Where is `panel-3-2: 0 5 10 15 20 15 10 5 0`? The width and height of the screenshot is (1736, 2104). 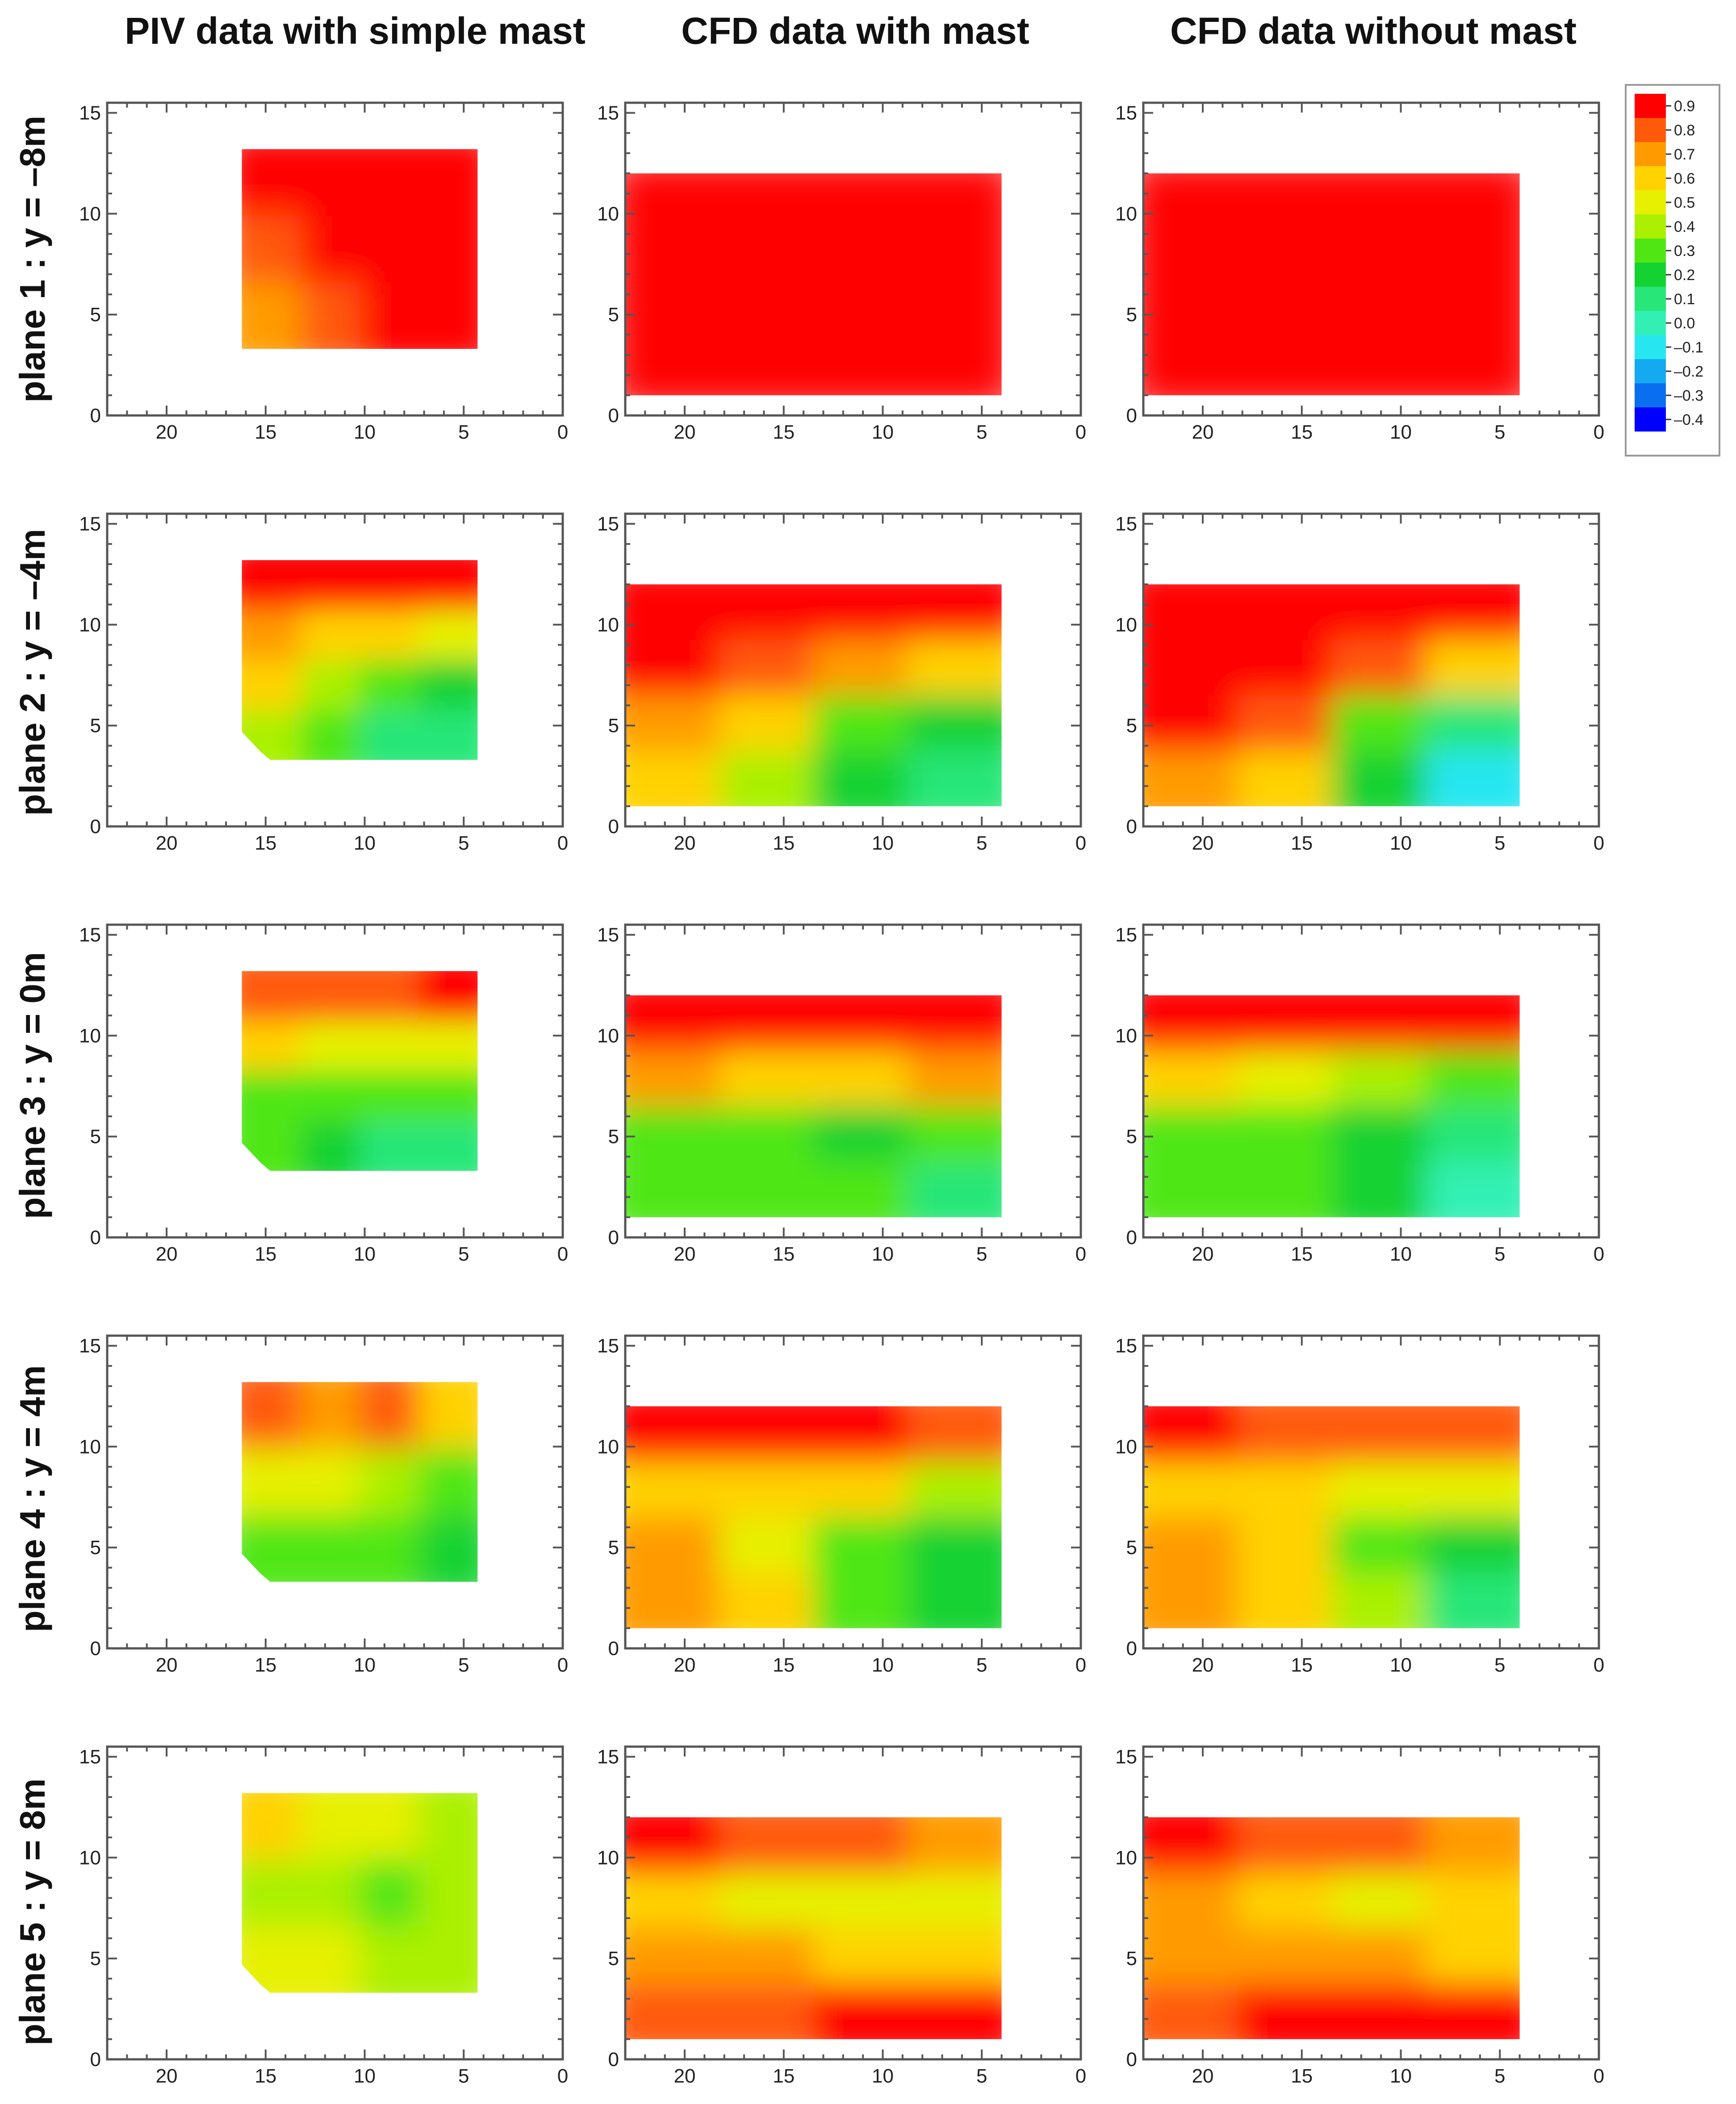
panel-3-2: 0 5 10 15 20 15 10 5 0 is located at coordinates (841, 1094).